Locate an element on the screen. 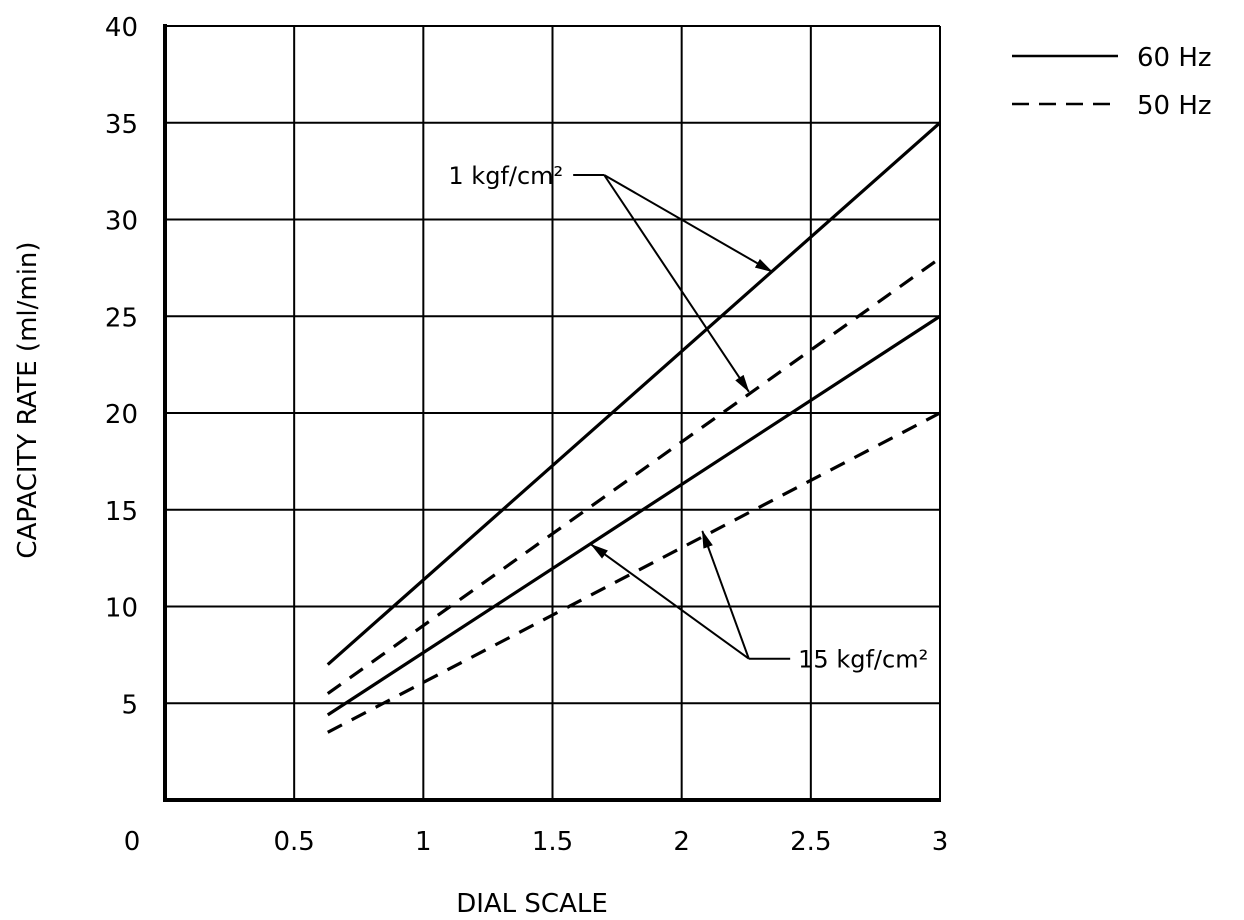 Image resolution: width=1244 pixels, height=920 pixels. x-tick-label: 2.5 is located at coordinates (810, 842).